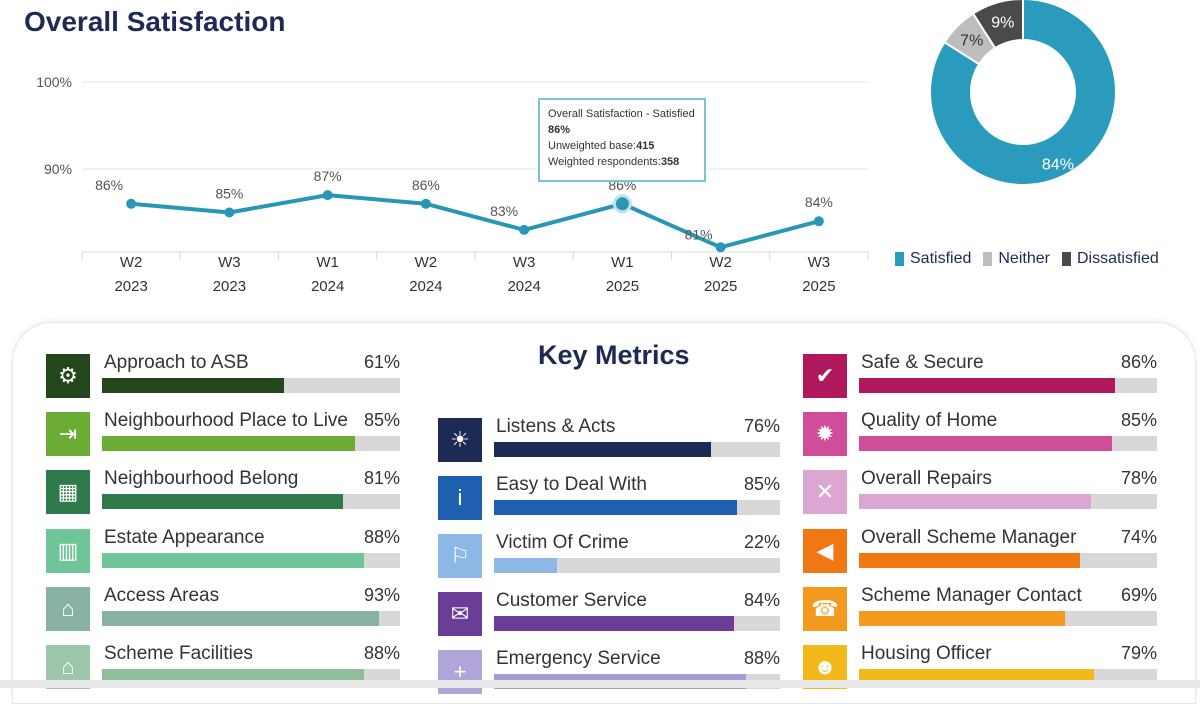 This screenshot has height=704, width=1200. What do you see at coordinates (969, 537) in the screenshot?
I see `metric-name: Overall Scheme Manager` at bounding box center [969, 537].